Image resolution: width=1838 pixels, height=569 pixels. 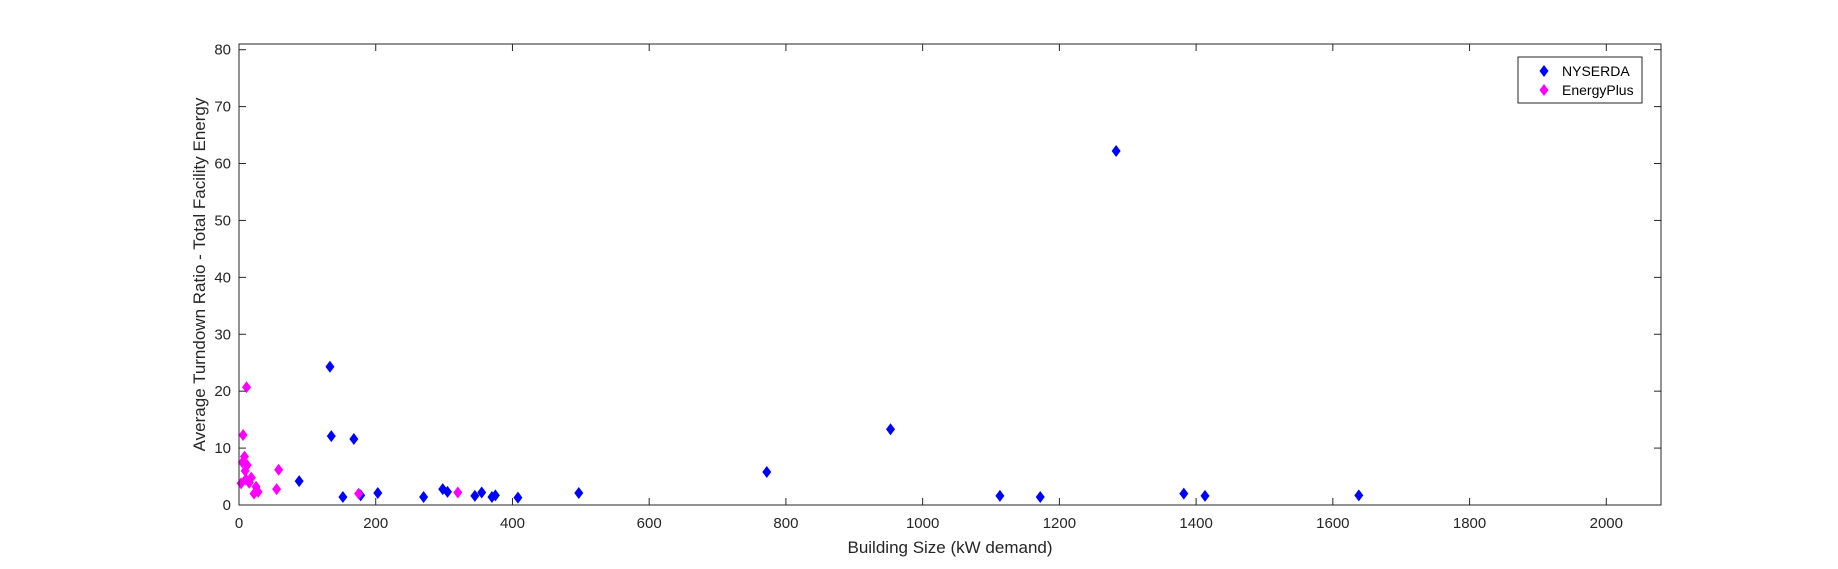 What do you see at coordinates (239, 523) in the screenshot?
I see `x-tick-label: 0` at bounding box center [239, 523].